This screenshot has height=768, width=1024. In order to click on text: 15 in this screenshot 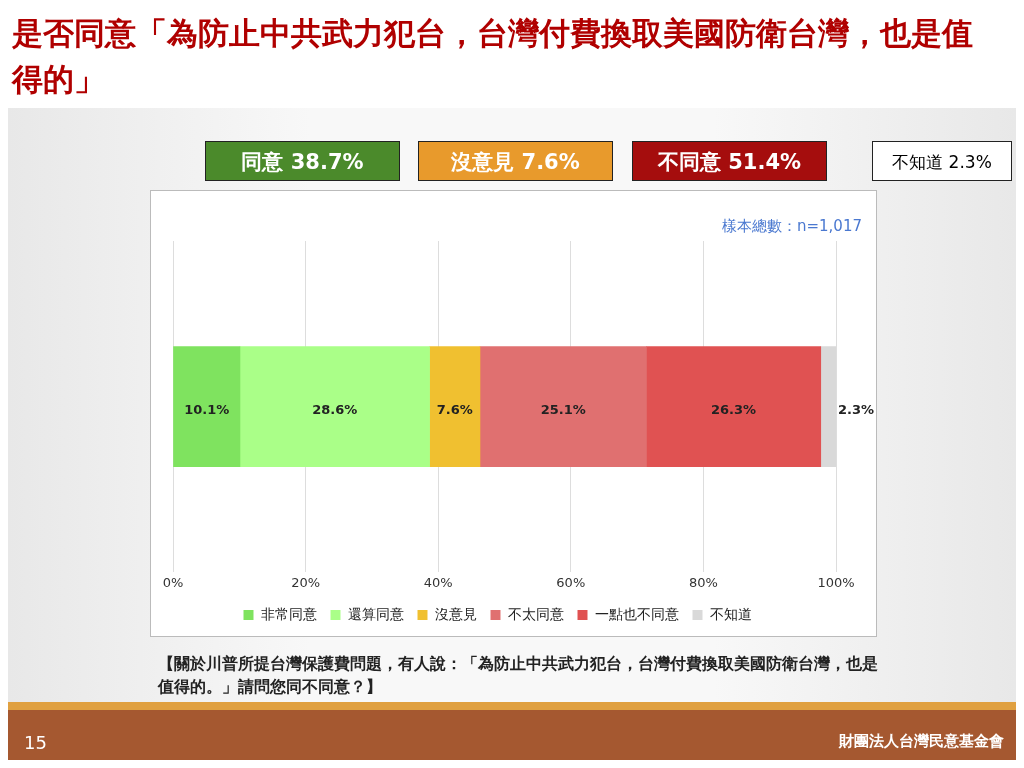, I will do `click(35, 742)`.